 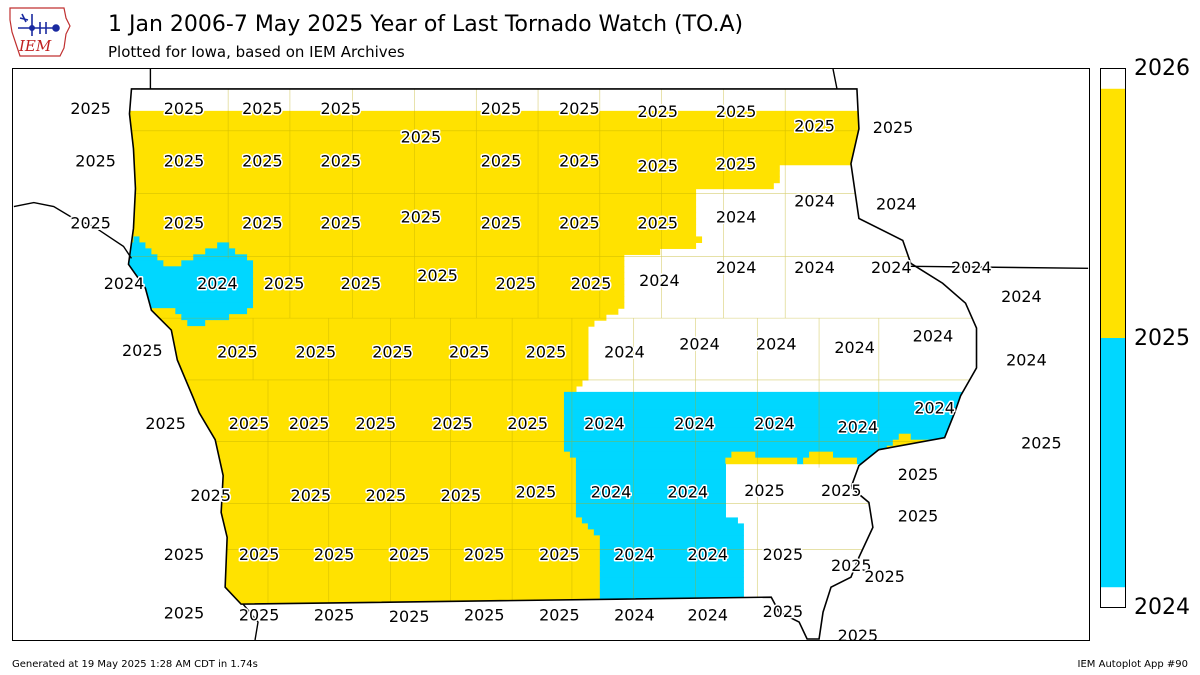 I want to click on colorbar-tick-label: 2025, so click(x=1162, y=338).